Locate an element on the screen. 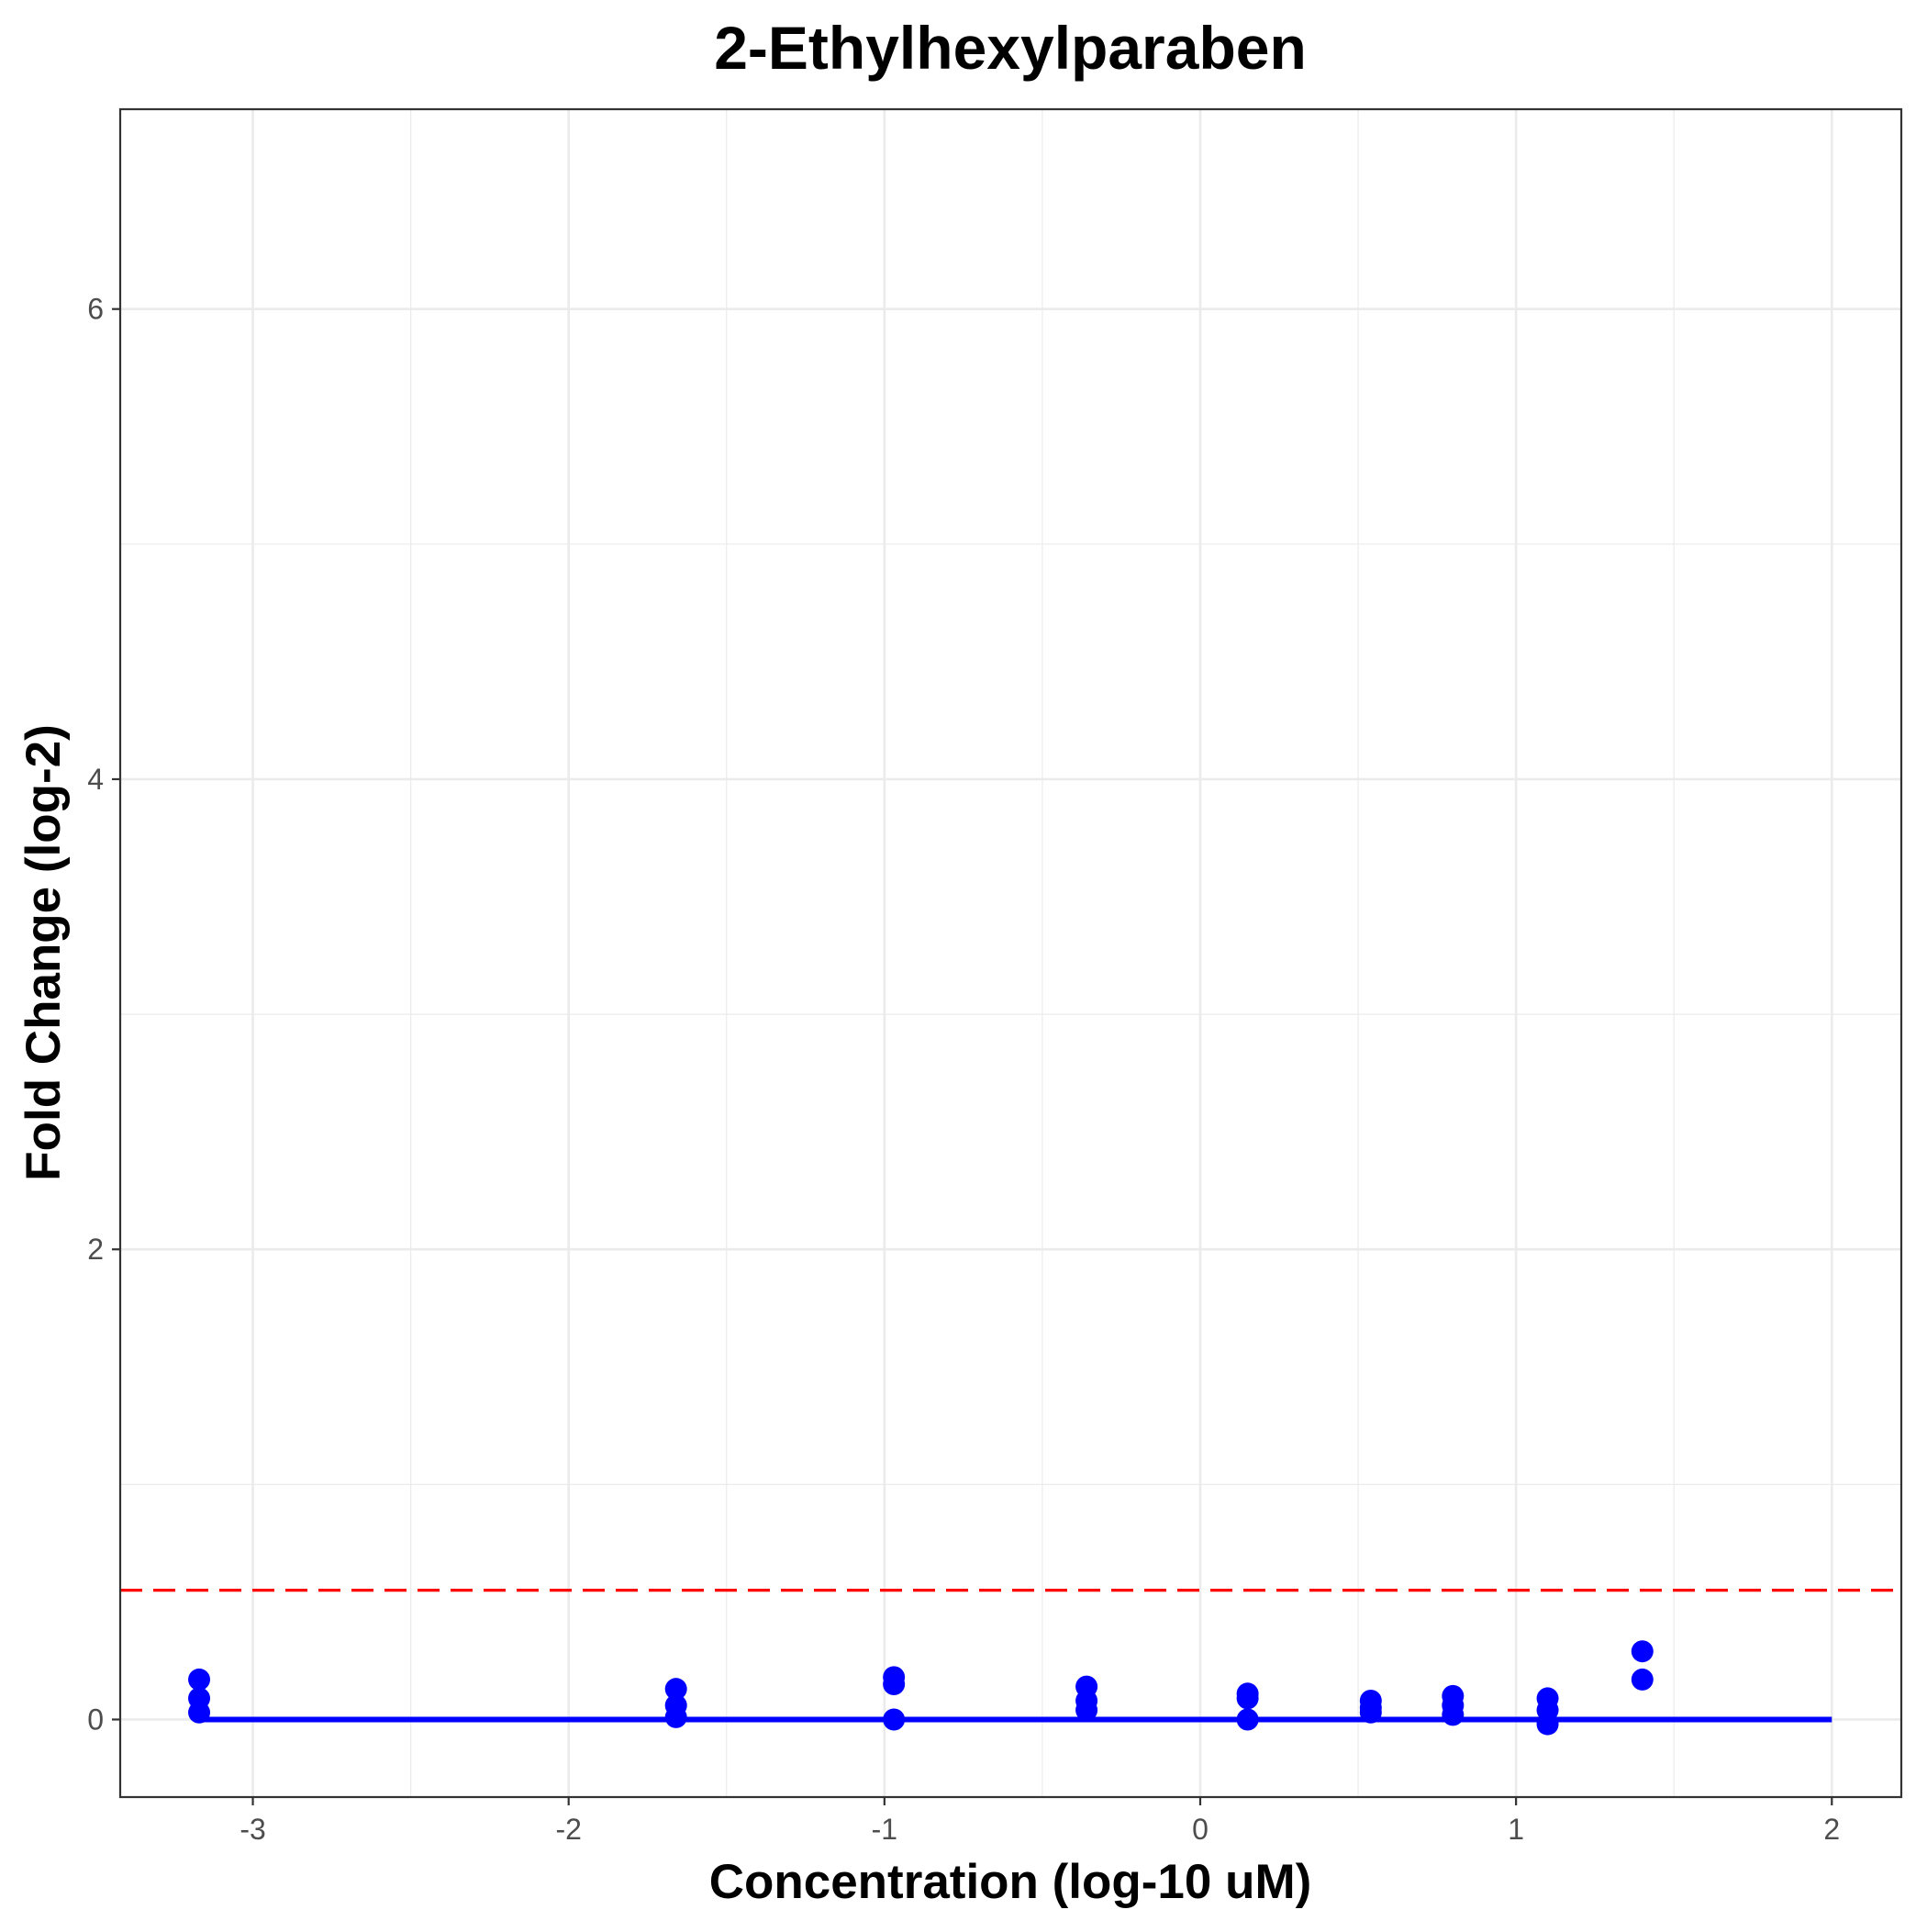 The width and height of the screenshot is (1927, 1932). x-tick-label: -3 is located at coordinates (252, 1829).